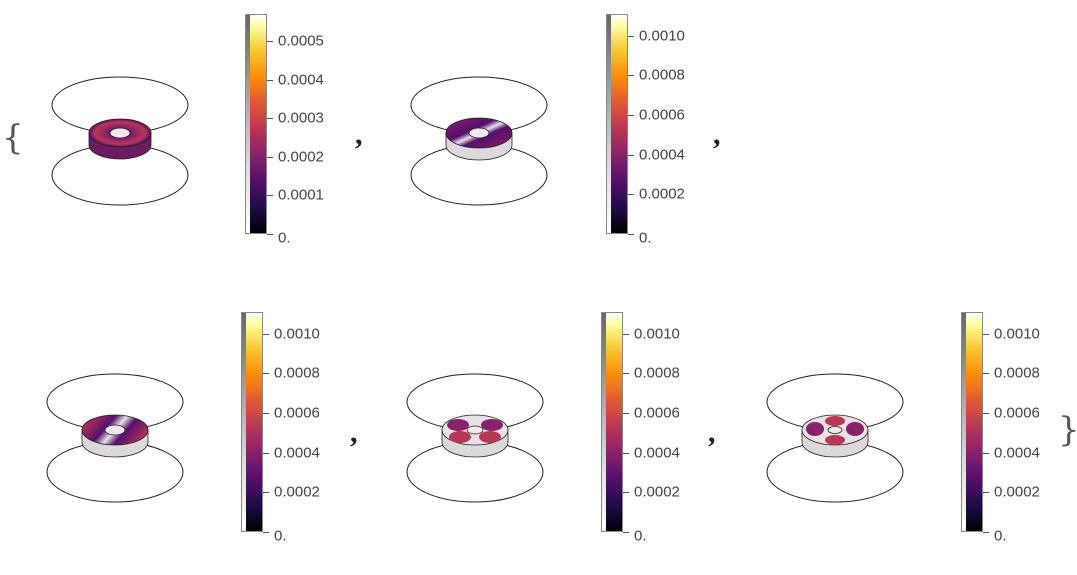 The image size is (1077, 575). I want to click on close-brace: }, so click(1067, 430).